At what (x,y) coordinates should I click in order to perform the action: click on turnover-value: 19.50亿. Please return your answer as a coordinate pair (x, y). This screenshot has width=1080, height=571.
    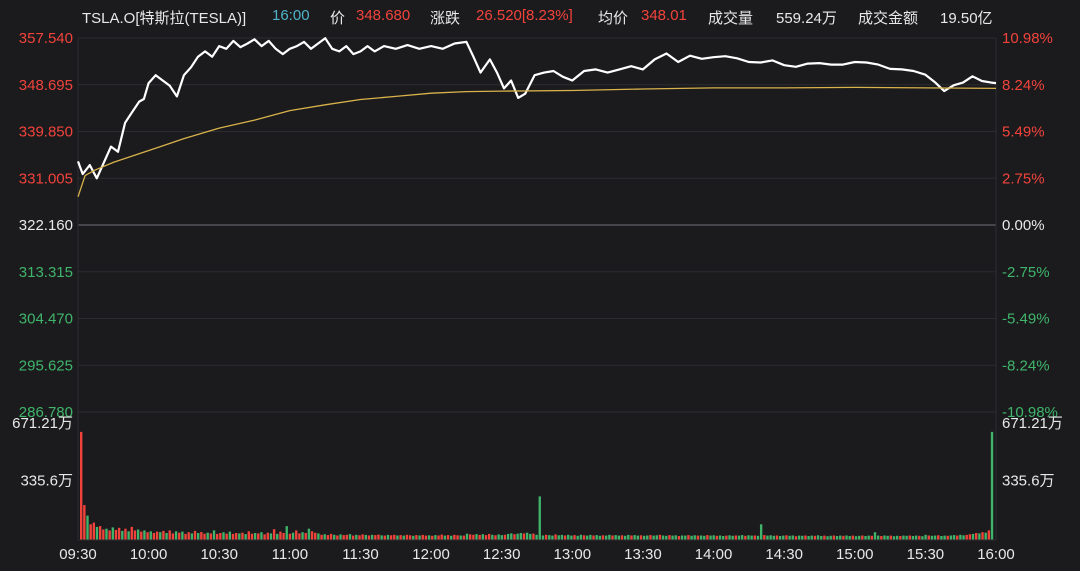
    Looking at the image, I should click on (966, 18).